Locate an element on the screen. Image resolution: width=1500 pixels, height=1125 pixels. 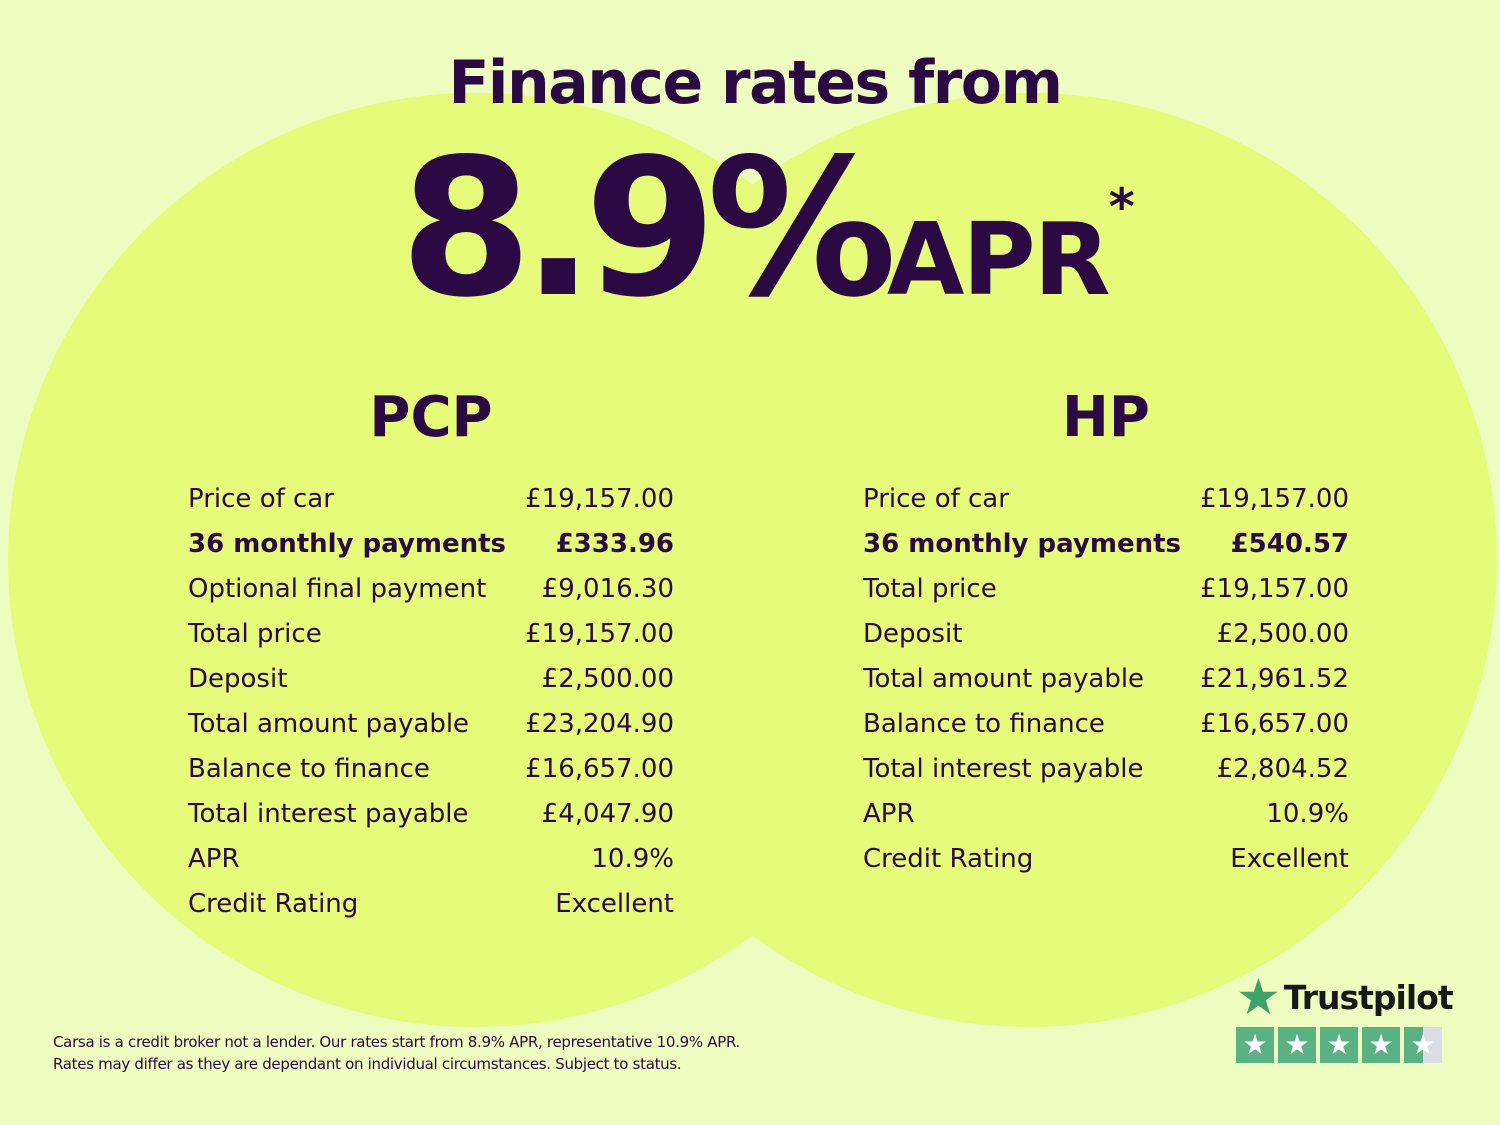
rate-value: 8.9% is located at coordinates (648, 228).